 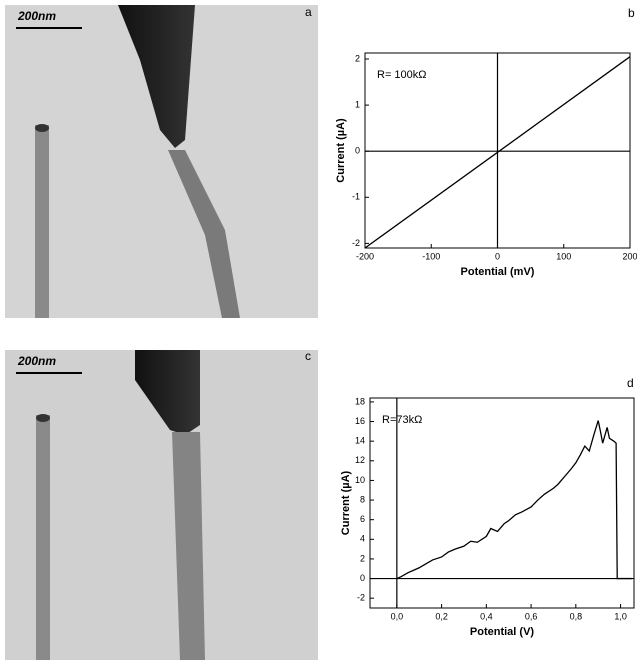 What do you see at coordinates (362, 539) in the screenshot?
I see `y-tick-label: 4` at bounding box center [362, 539].